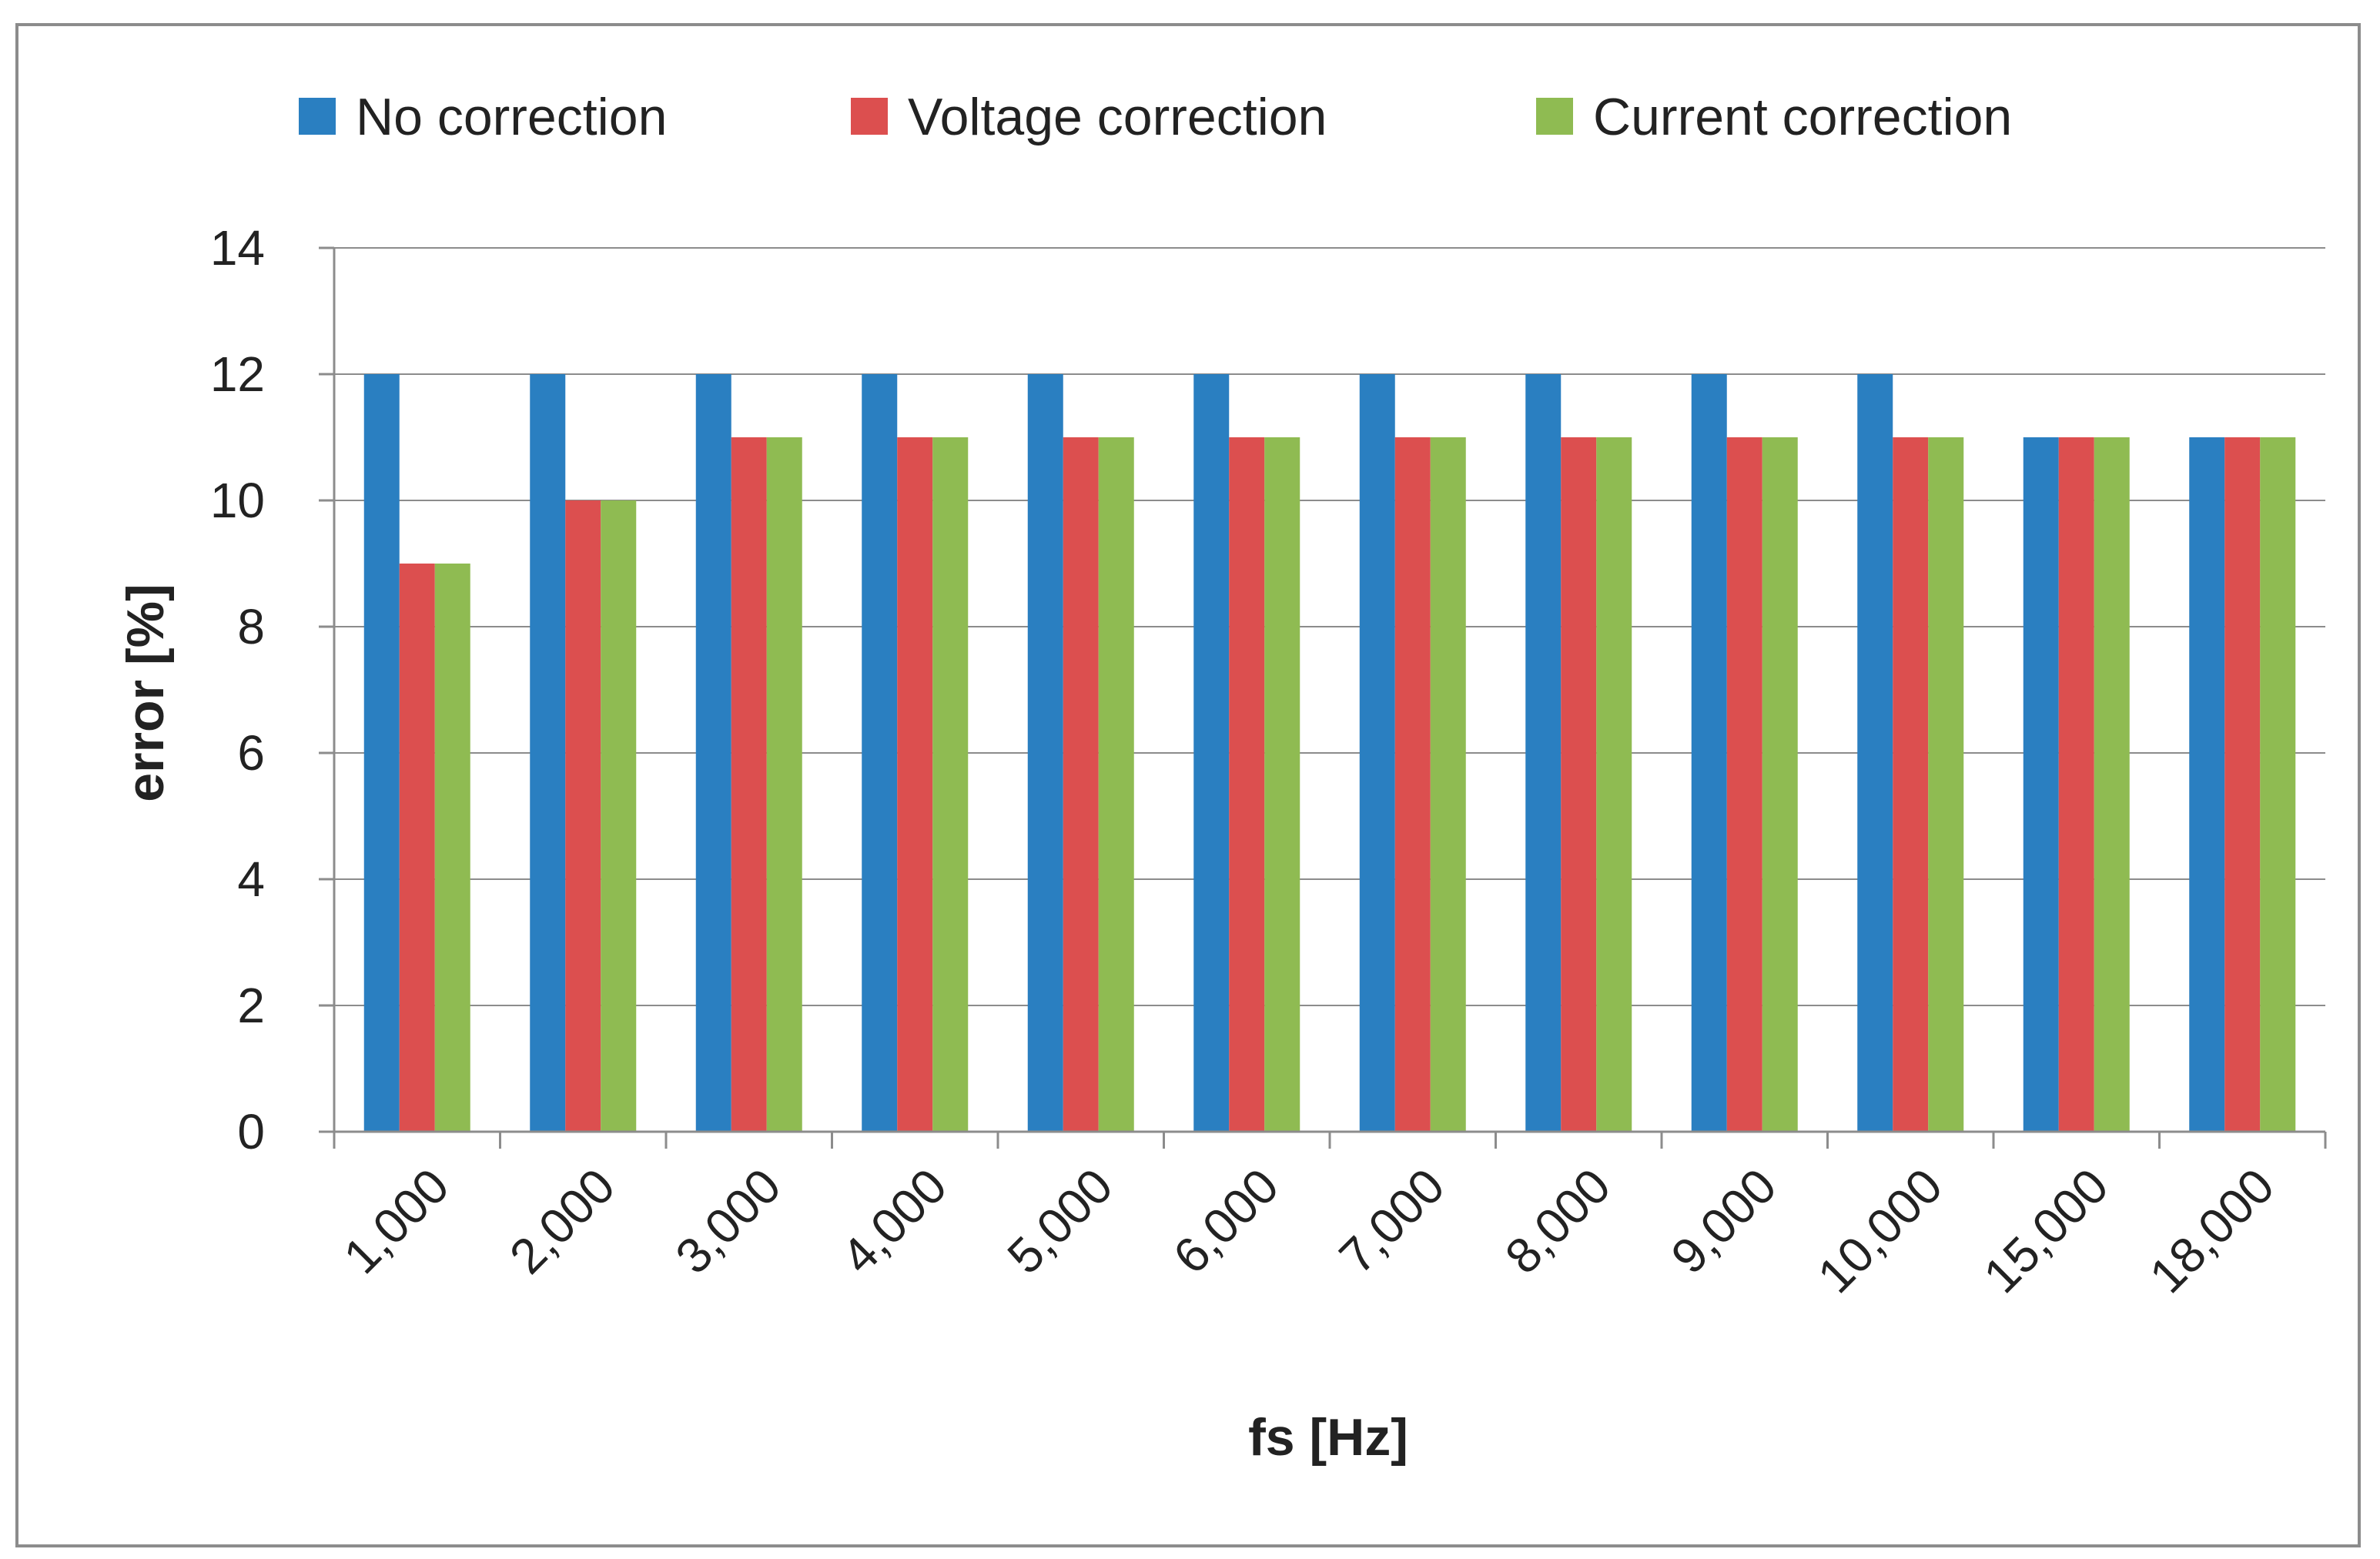 Image resolution: width=2380 pixels, height=1559 pixels. What do you see at coordinates (1059, 1221) in the screenshot?
I see `x-tick-label: 5,000` at bounding box center [1059, 1221].